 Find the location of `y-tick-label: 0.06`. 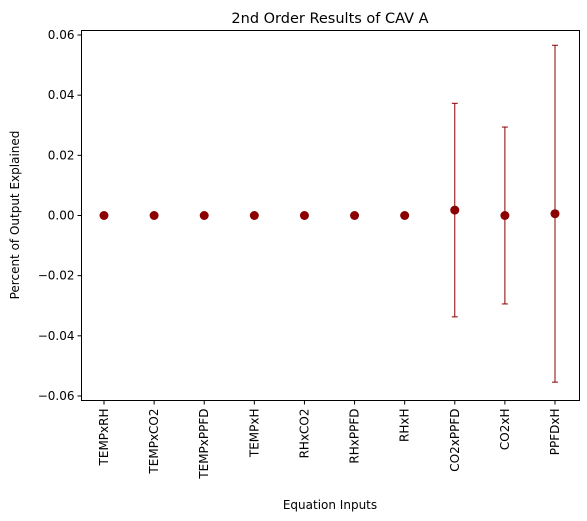

y-tick-label: 0.06 is located at coordinates (61, 35).